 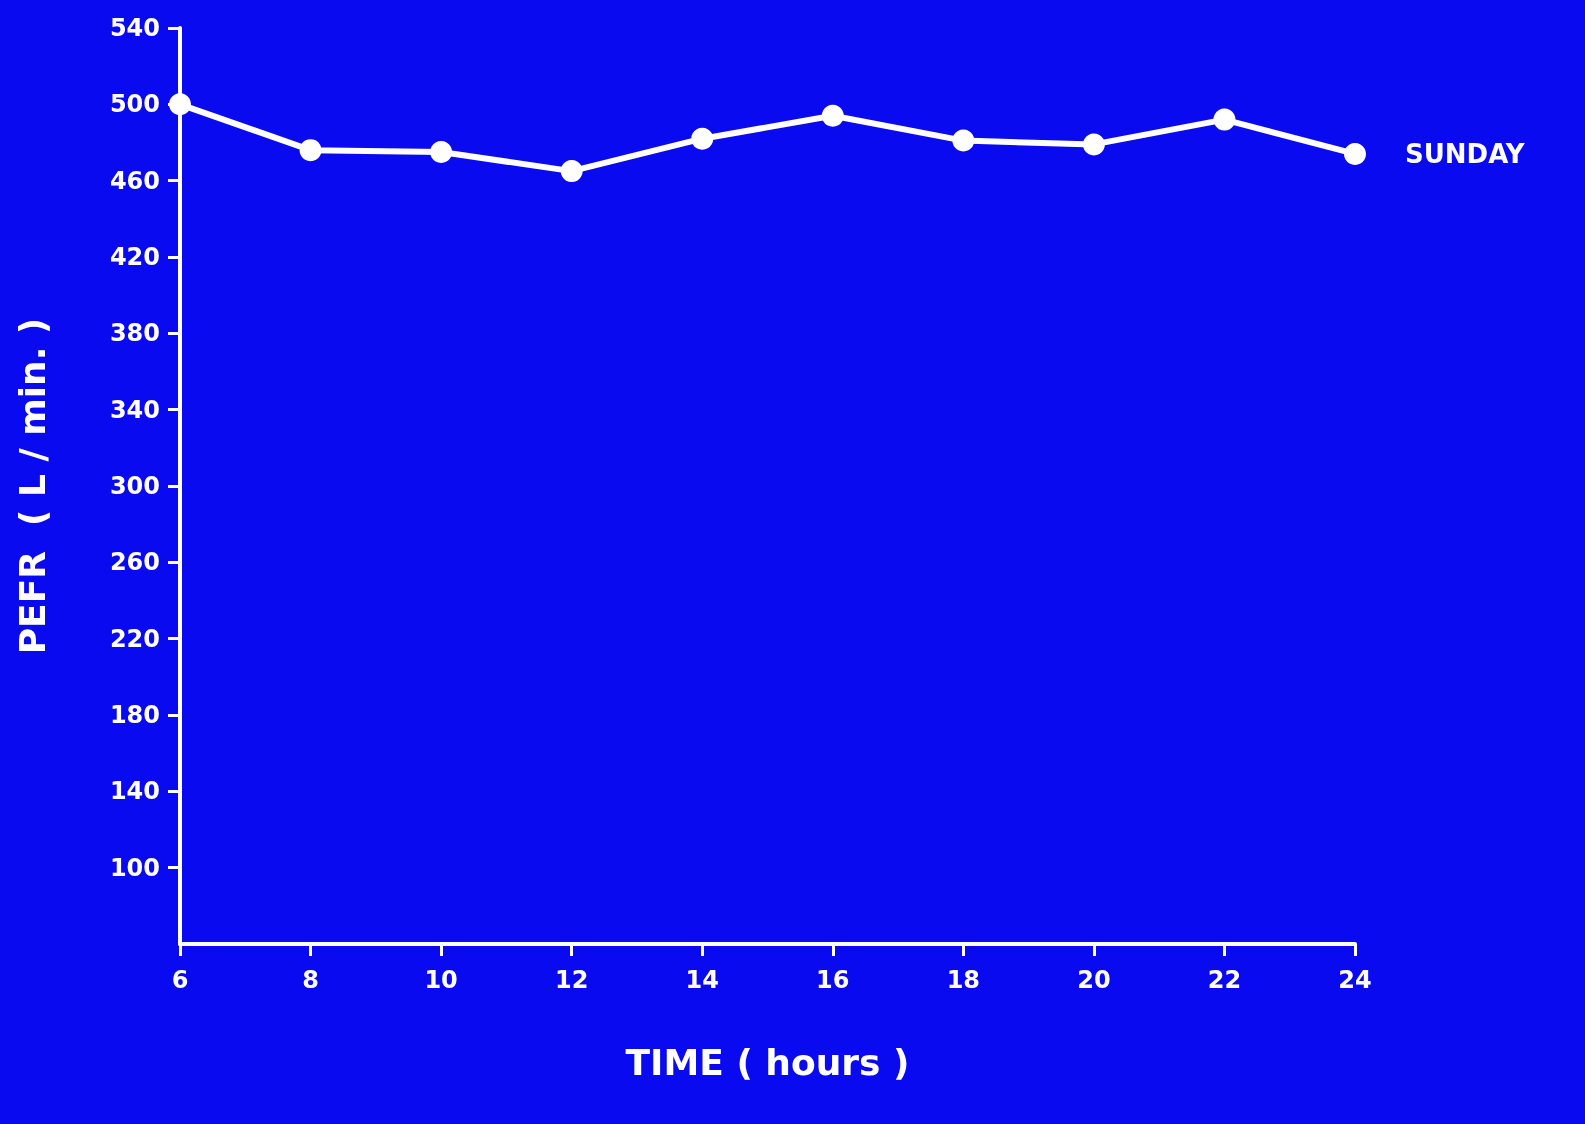 I want to click on x-tick-label: 10, so click(x=441, y=980).